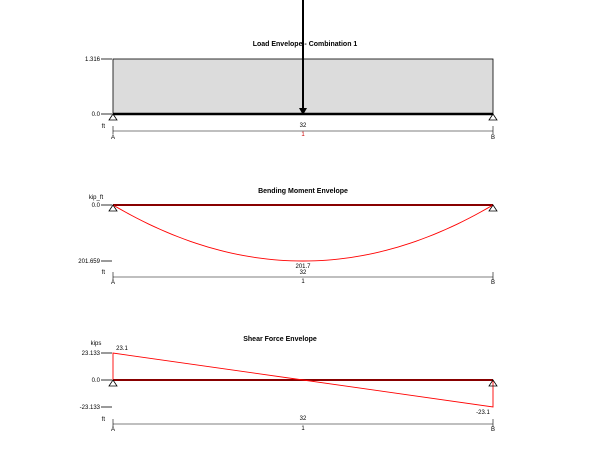 This screenshot has height=453, width=597. What do you see at coordinates (303, 429) in the screenshot?
I see `shear-span-label: 1` at bounding box center [303, 429].